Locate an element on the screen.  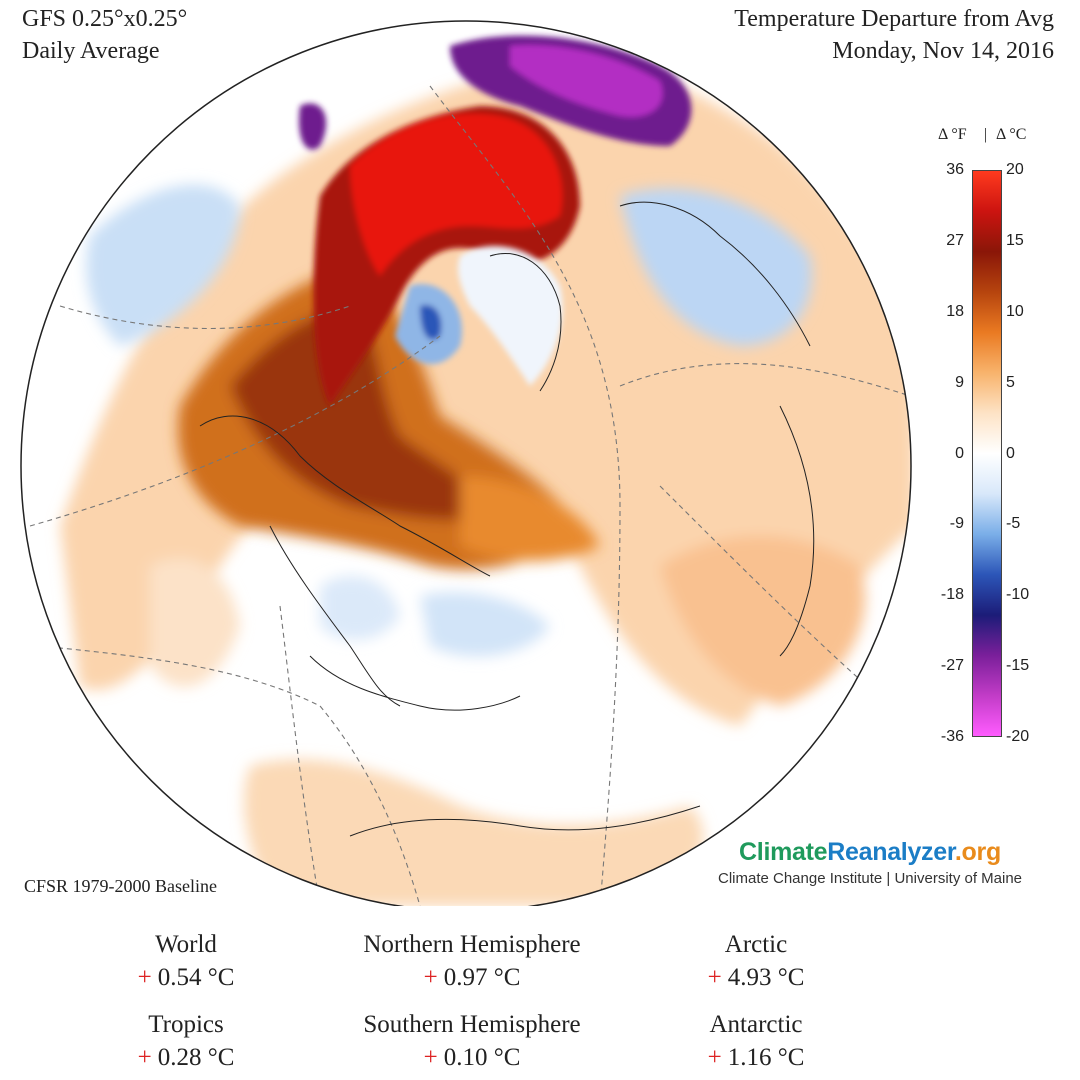
siberia-cold-patch is located at coordinates (495, 92).